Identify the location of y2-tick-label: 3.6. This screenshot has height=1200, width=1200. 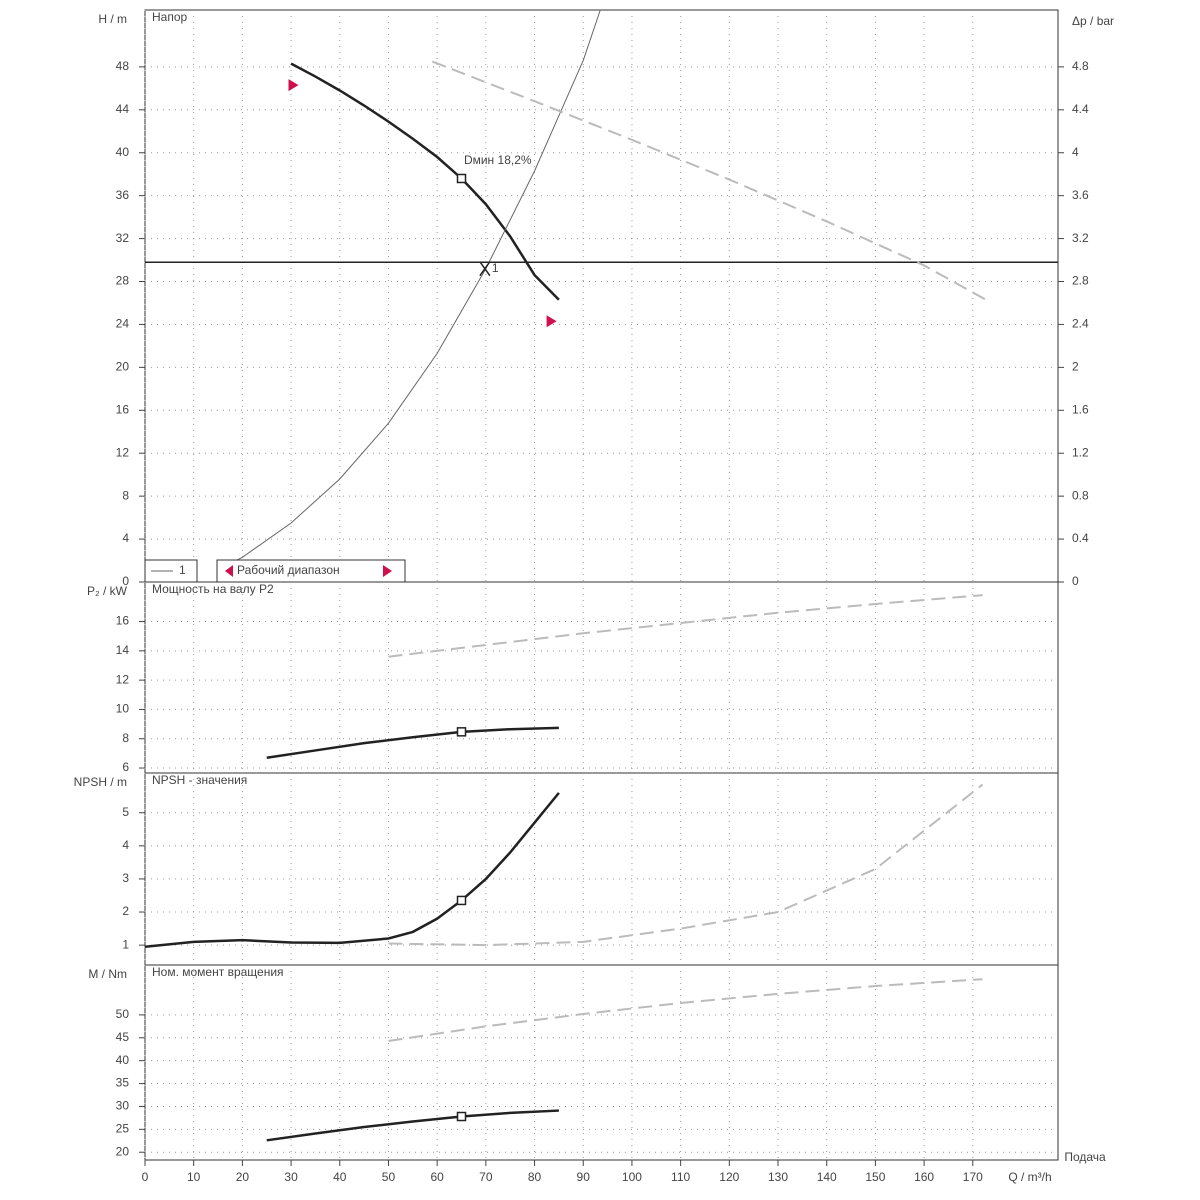
(1080, 195).